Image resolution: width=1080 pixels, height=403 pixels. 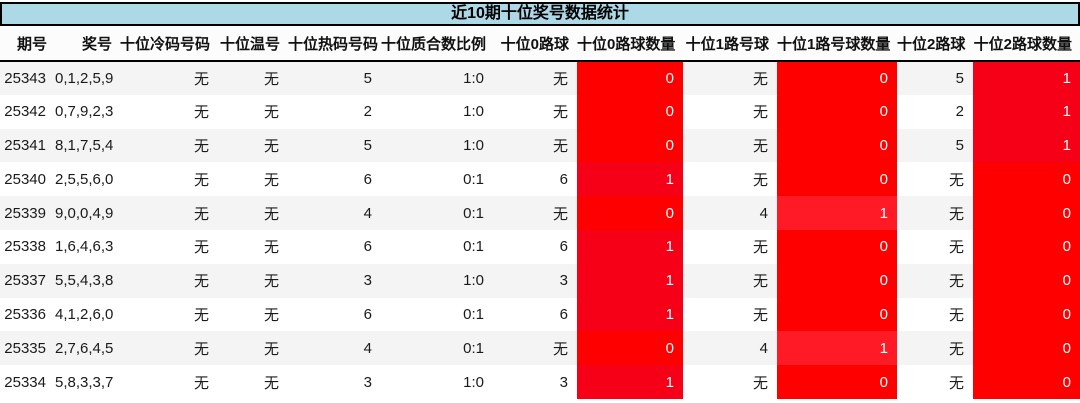 I want to click on table-title: 近10期十位奖号数据统计, so click(x=540, y=13).